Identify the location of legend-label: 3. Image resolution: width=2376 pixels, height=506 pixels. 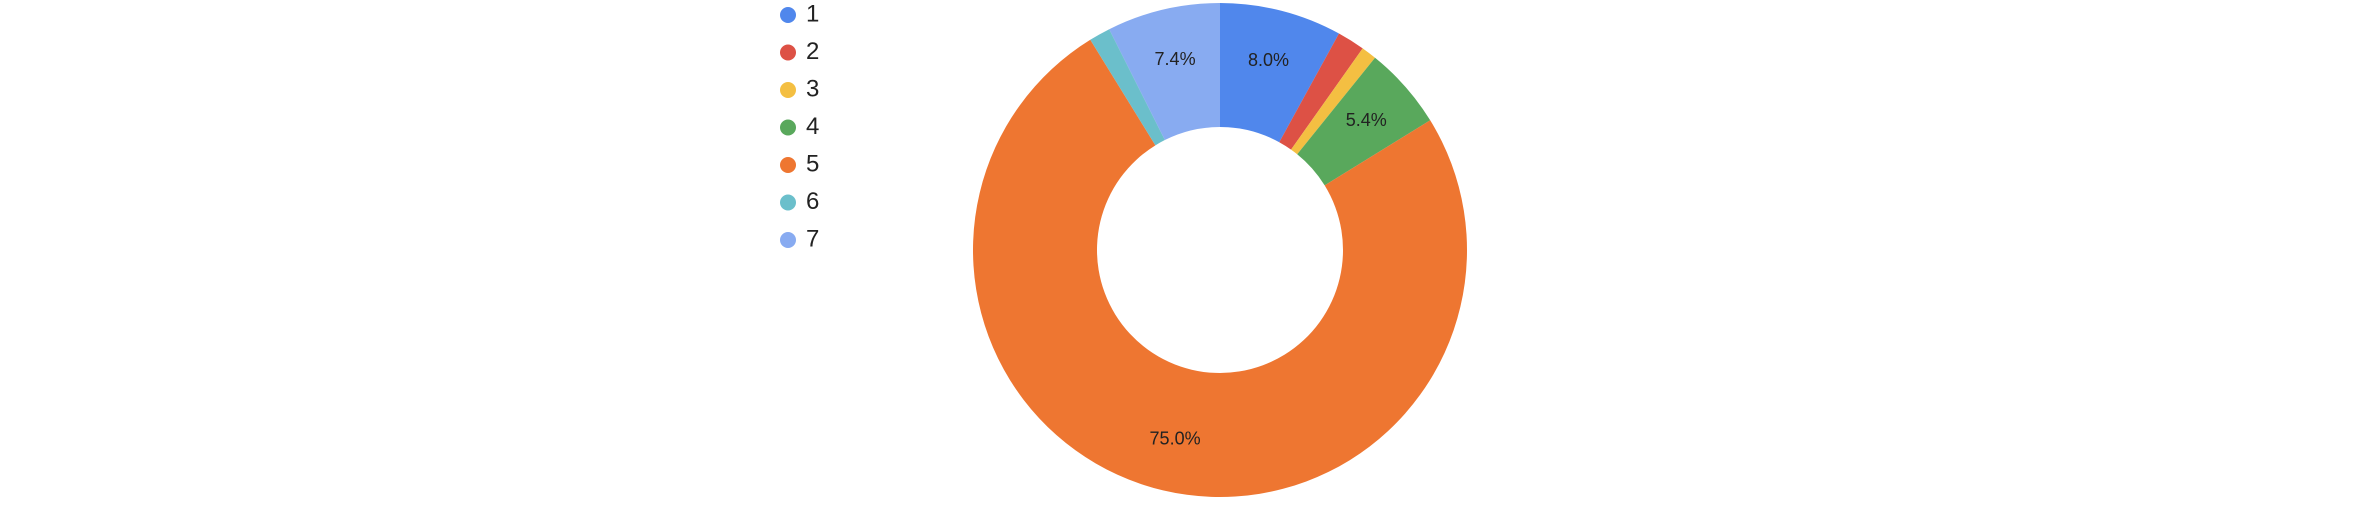
(812, 88).